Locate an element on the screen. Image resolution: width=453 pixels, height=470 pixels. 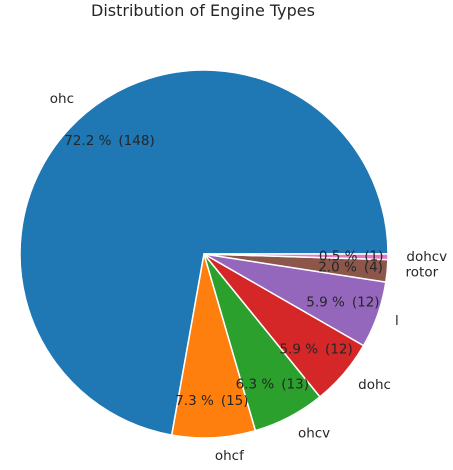
slice-count-value: (15) is located at coordinates (235, 401).